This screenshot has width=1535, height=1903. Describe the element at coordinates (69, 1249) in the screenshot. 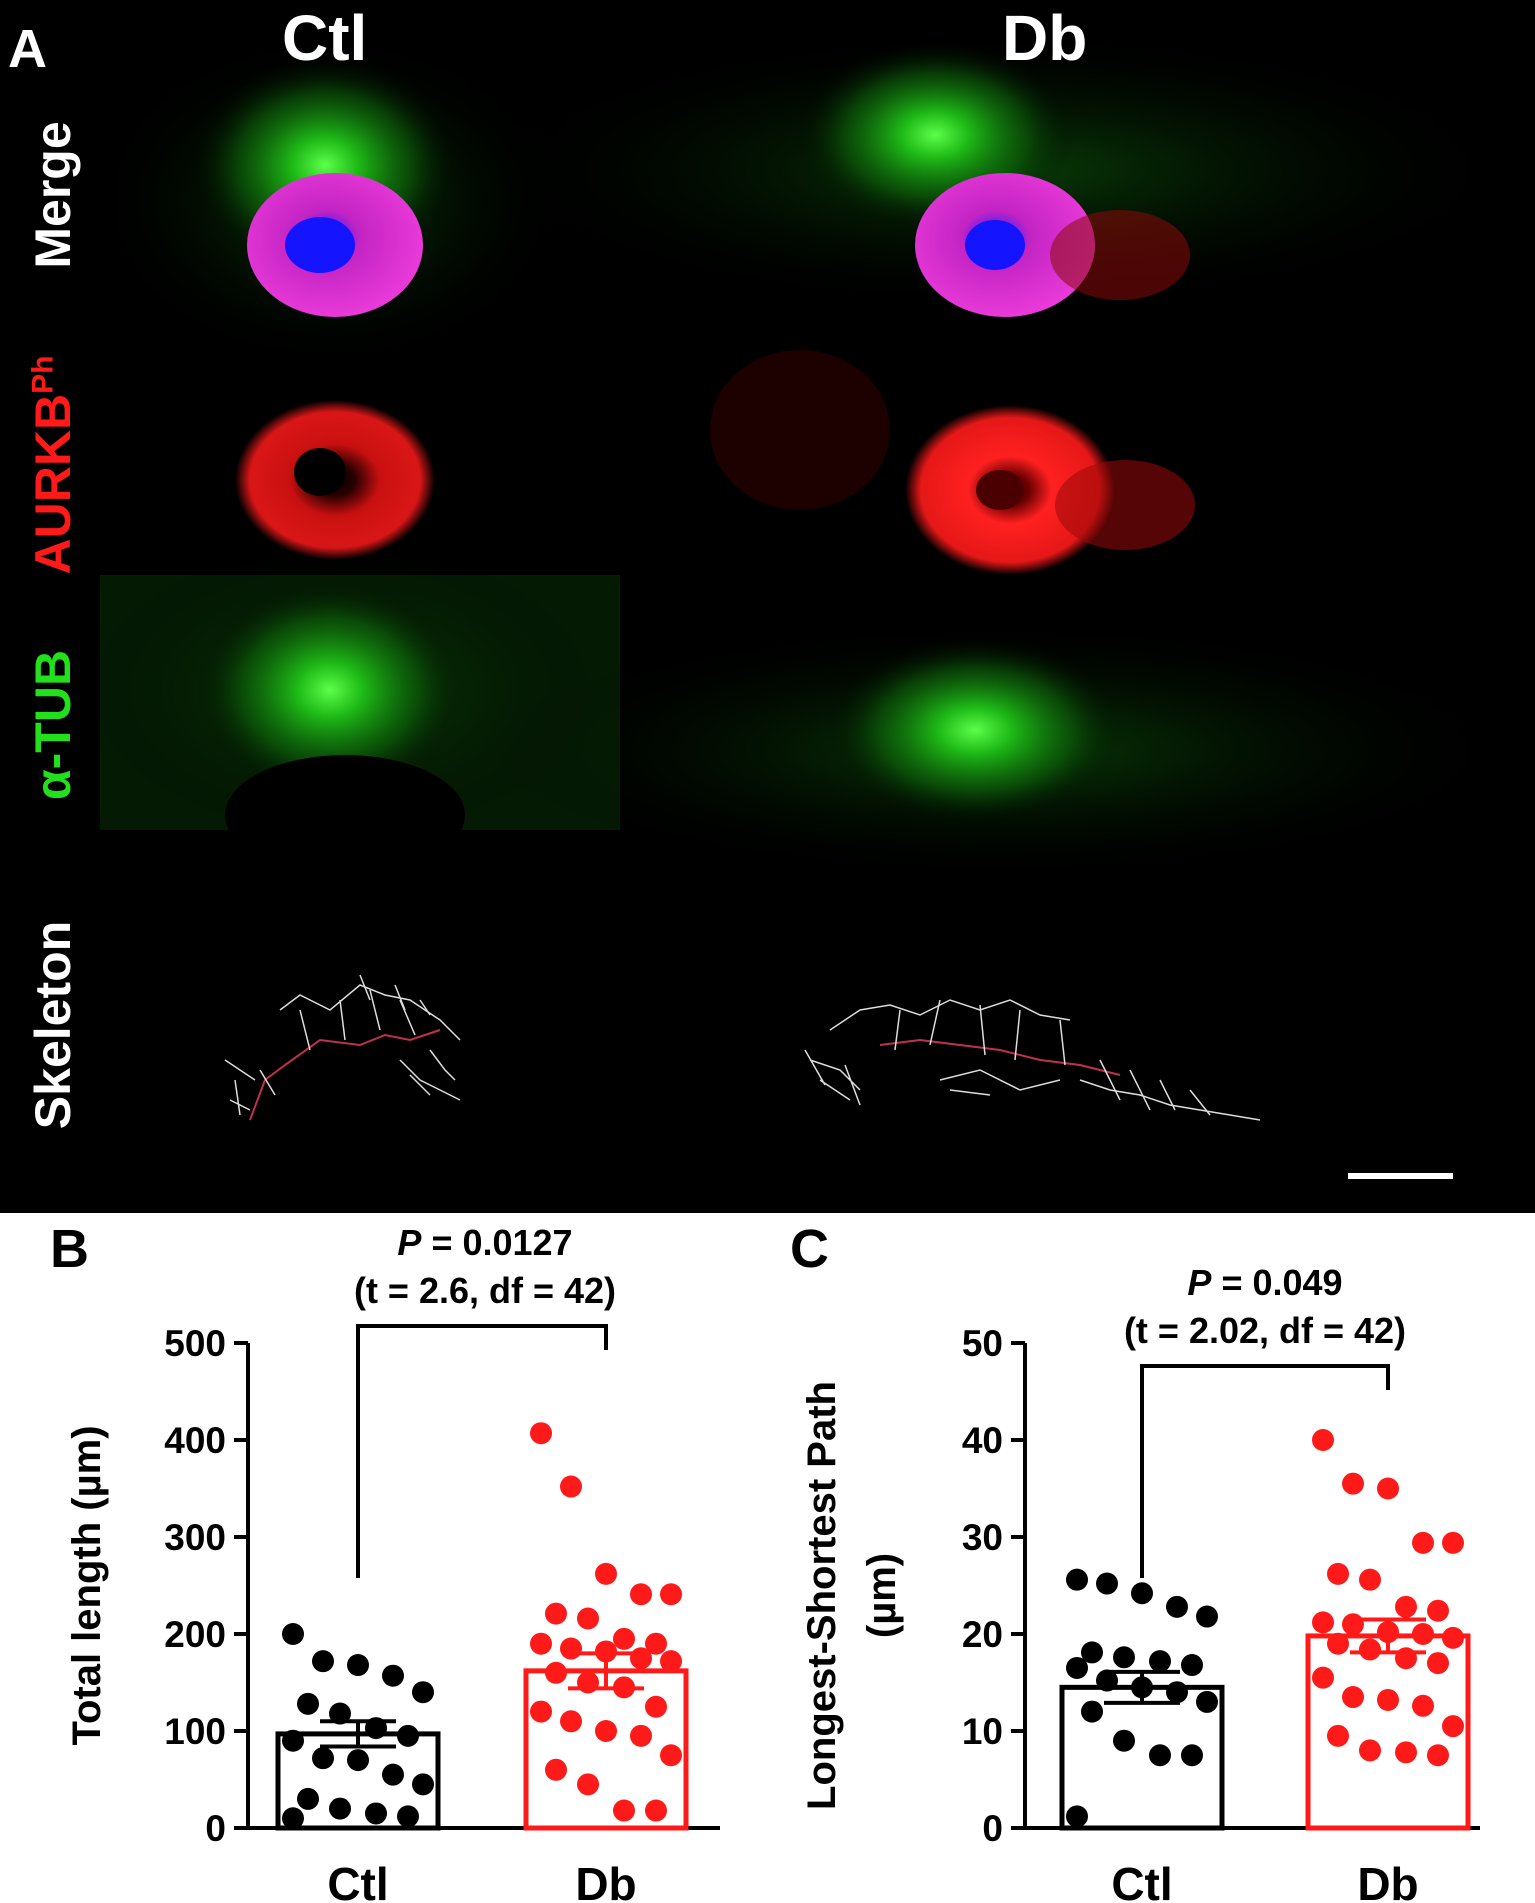

I see `panel-b-letter: B` at that location.